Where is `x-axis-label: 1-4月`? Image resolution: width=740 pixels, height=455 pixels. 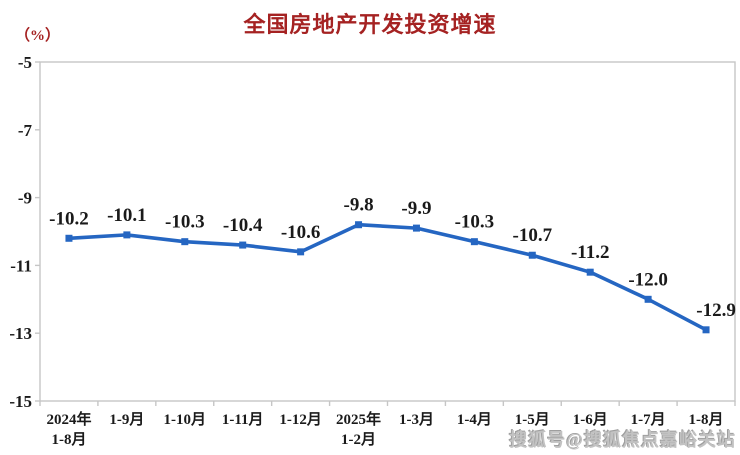 x-axis-label: 1-4月 is located at coordinates (474, 419).